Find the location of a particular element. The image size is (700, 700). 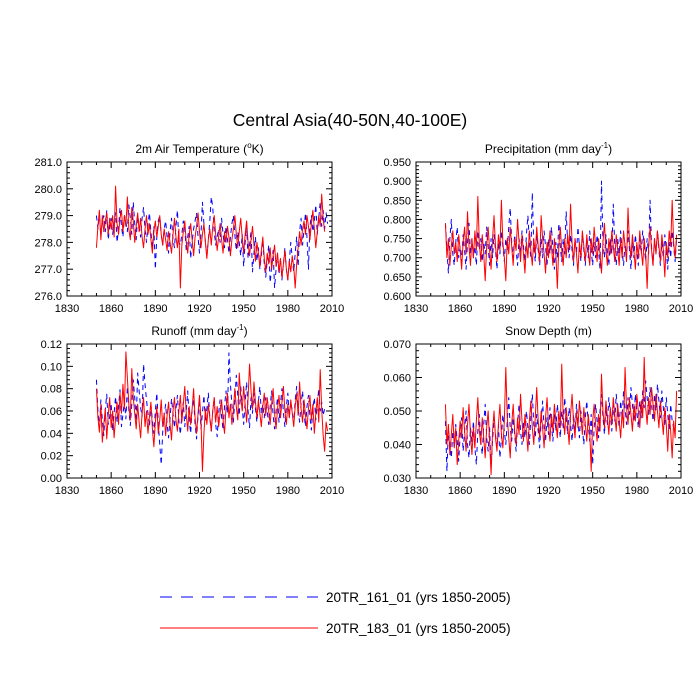

y-tick-label: 280.0 is located at coordinates (48, 190).